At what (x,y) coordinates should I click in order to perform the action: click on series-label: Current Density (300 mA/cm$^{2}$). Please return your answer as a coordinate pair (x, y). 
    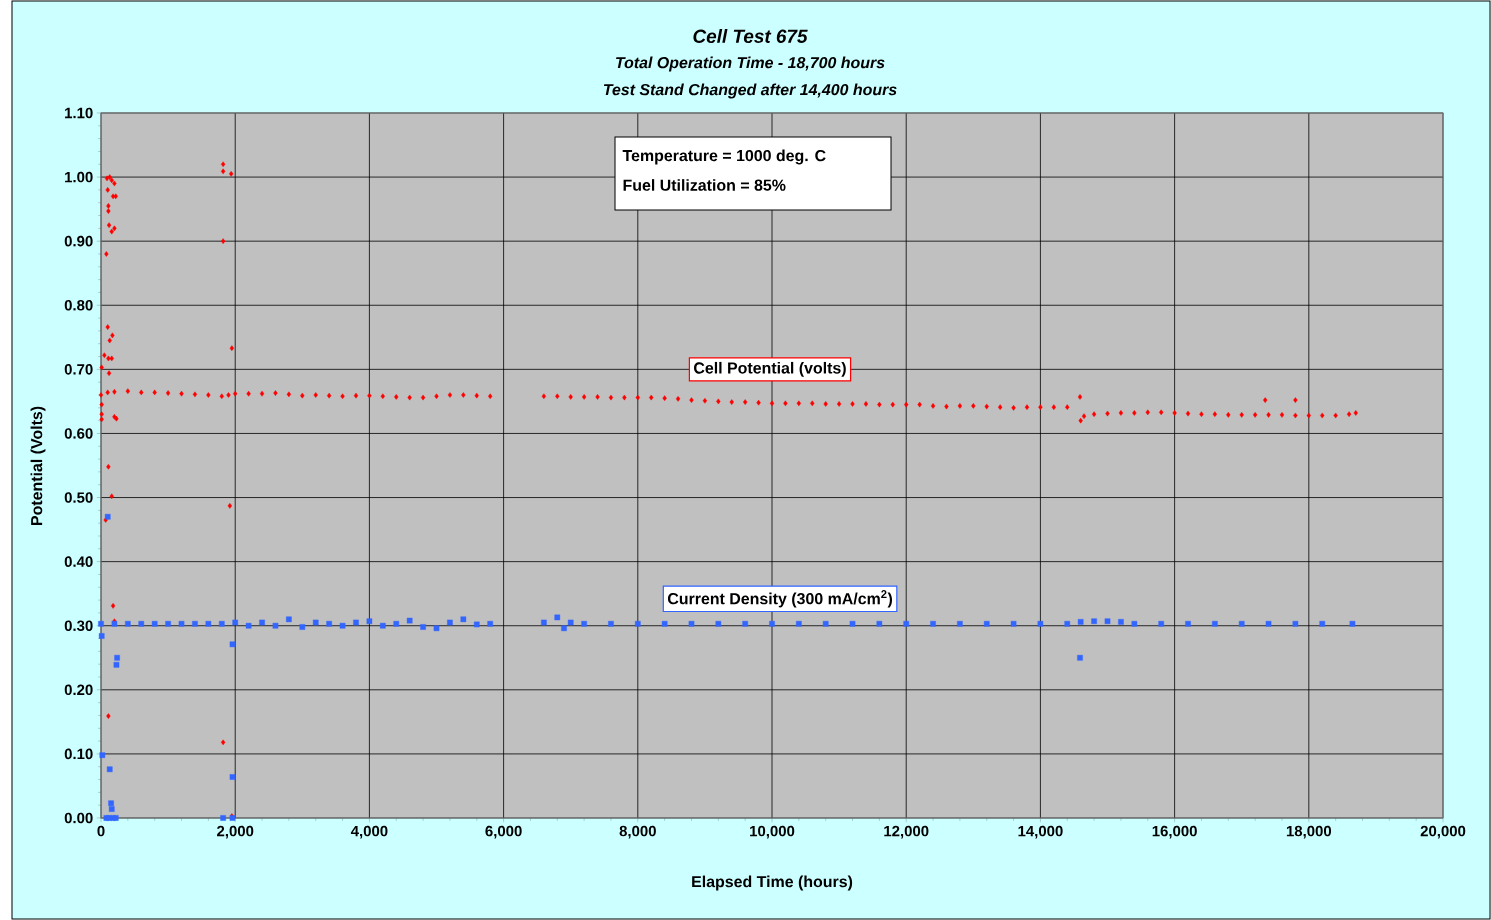
    Looking at the image, I should click on (780, 599).